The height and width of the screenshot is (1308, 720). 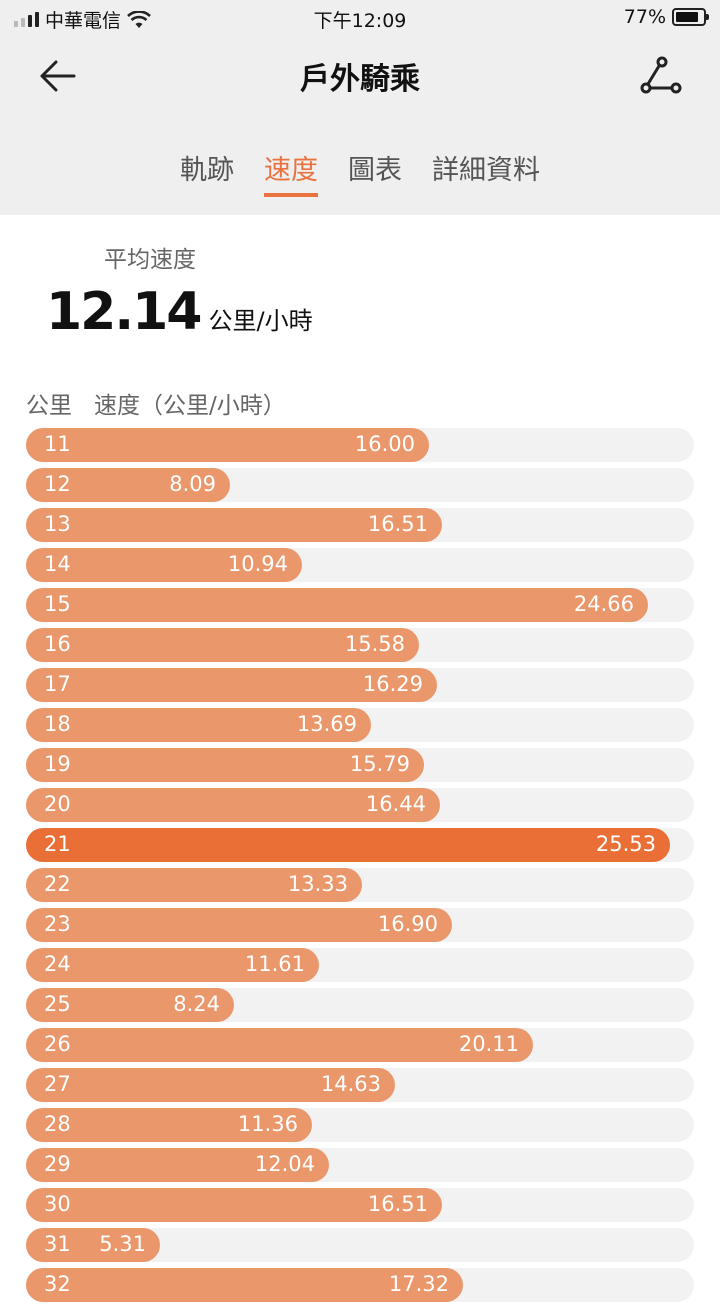 What do you see at coordinates (57, 924) in the screenshot?
I see `km-label: 23` at bounding box center [57, 924].